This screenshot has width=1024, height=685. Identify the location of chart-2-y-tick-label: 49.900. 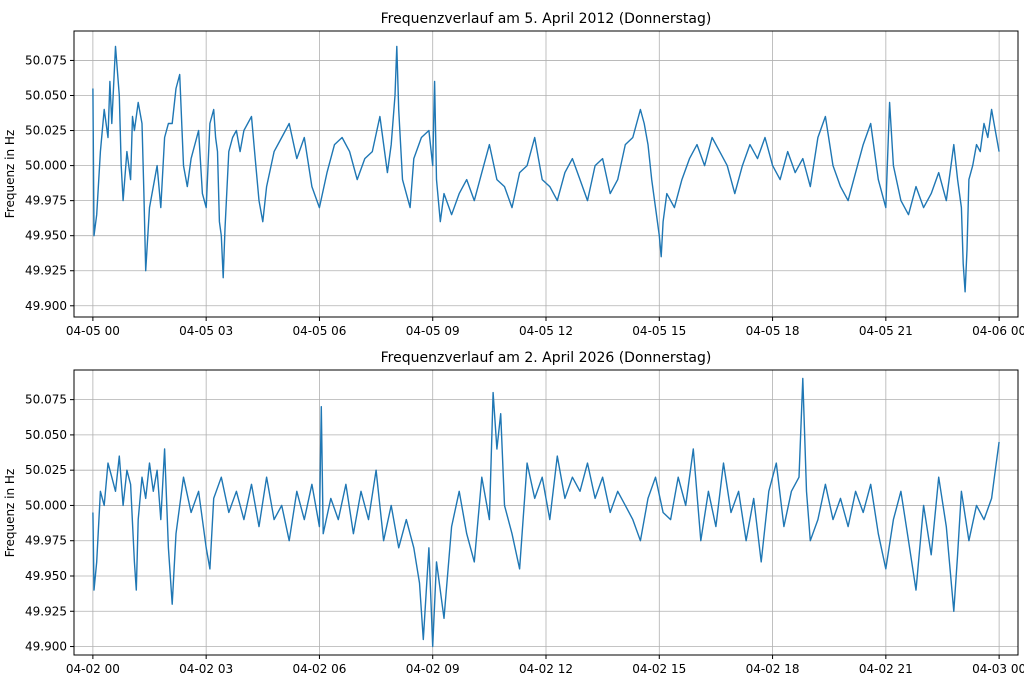
(46, 647).